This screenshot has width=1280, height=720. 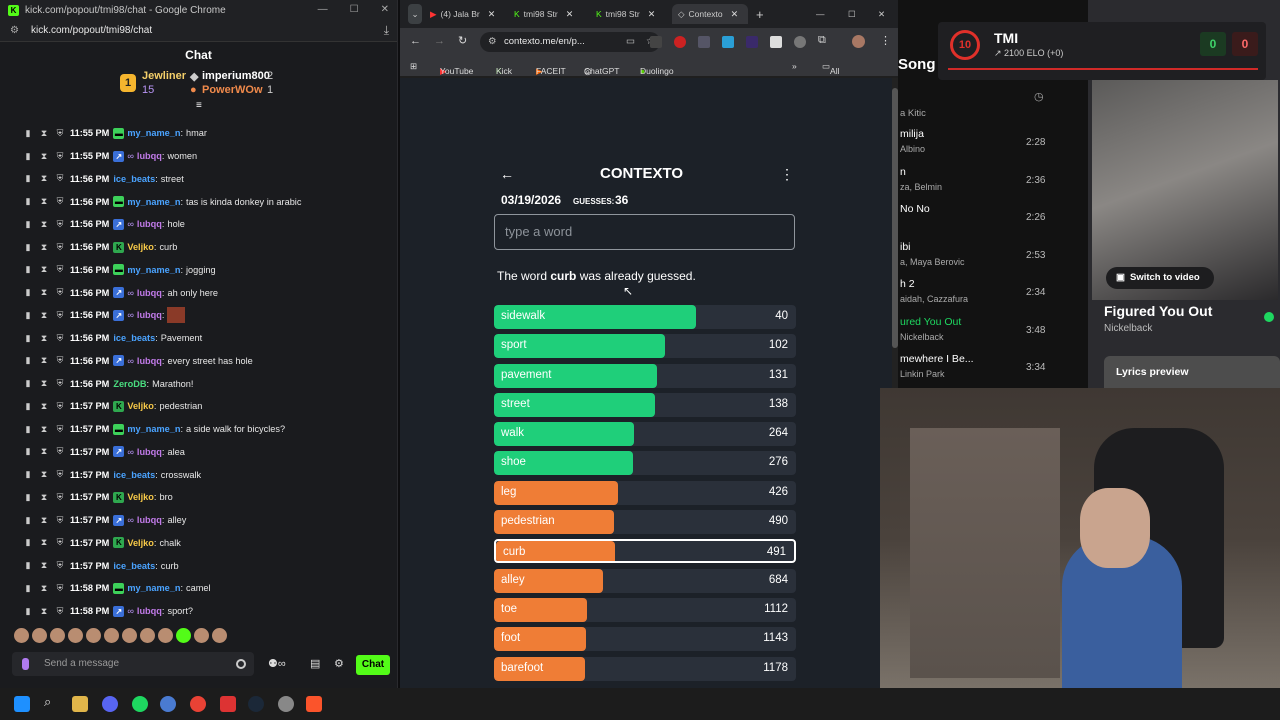 What do you see at coordinates (822, 40) in the screenshot?
I see `extensions-puzzle-icon: ⧉` at bounding box center [822, 40].